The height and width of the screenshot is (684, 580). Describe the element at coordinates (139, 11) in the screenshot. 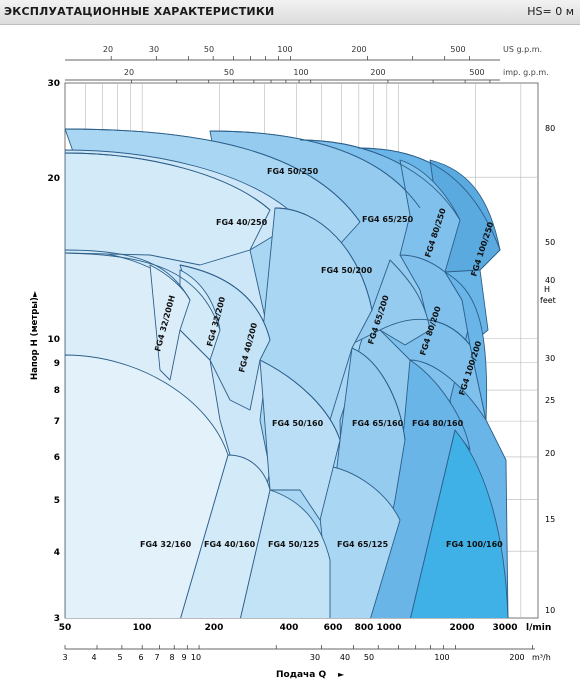

I see `chart-title: ЭКСПЛУАТАЦИОННЫЕ ХАРАКТЕРИСТИКИ` at that location.